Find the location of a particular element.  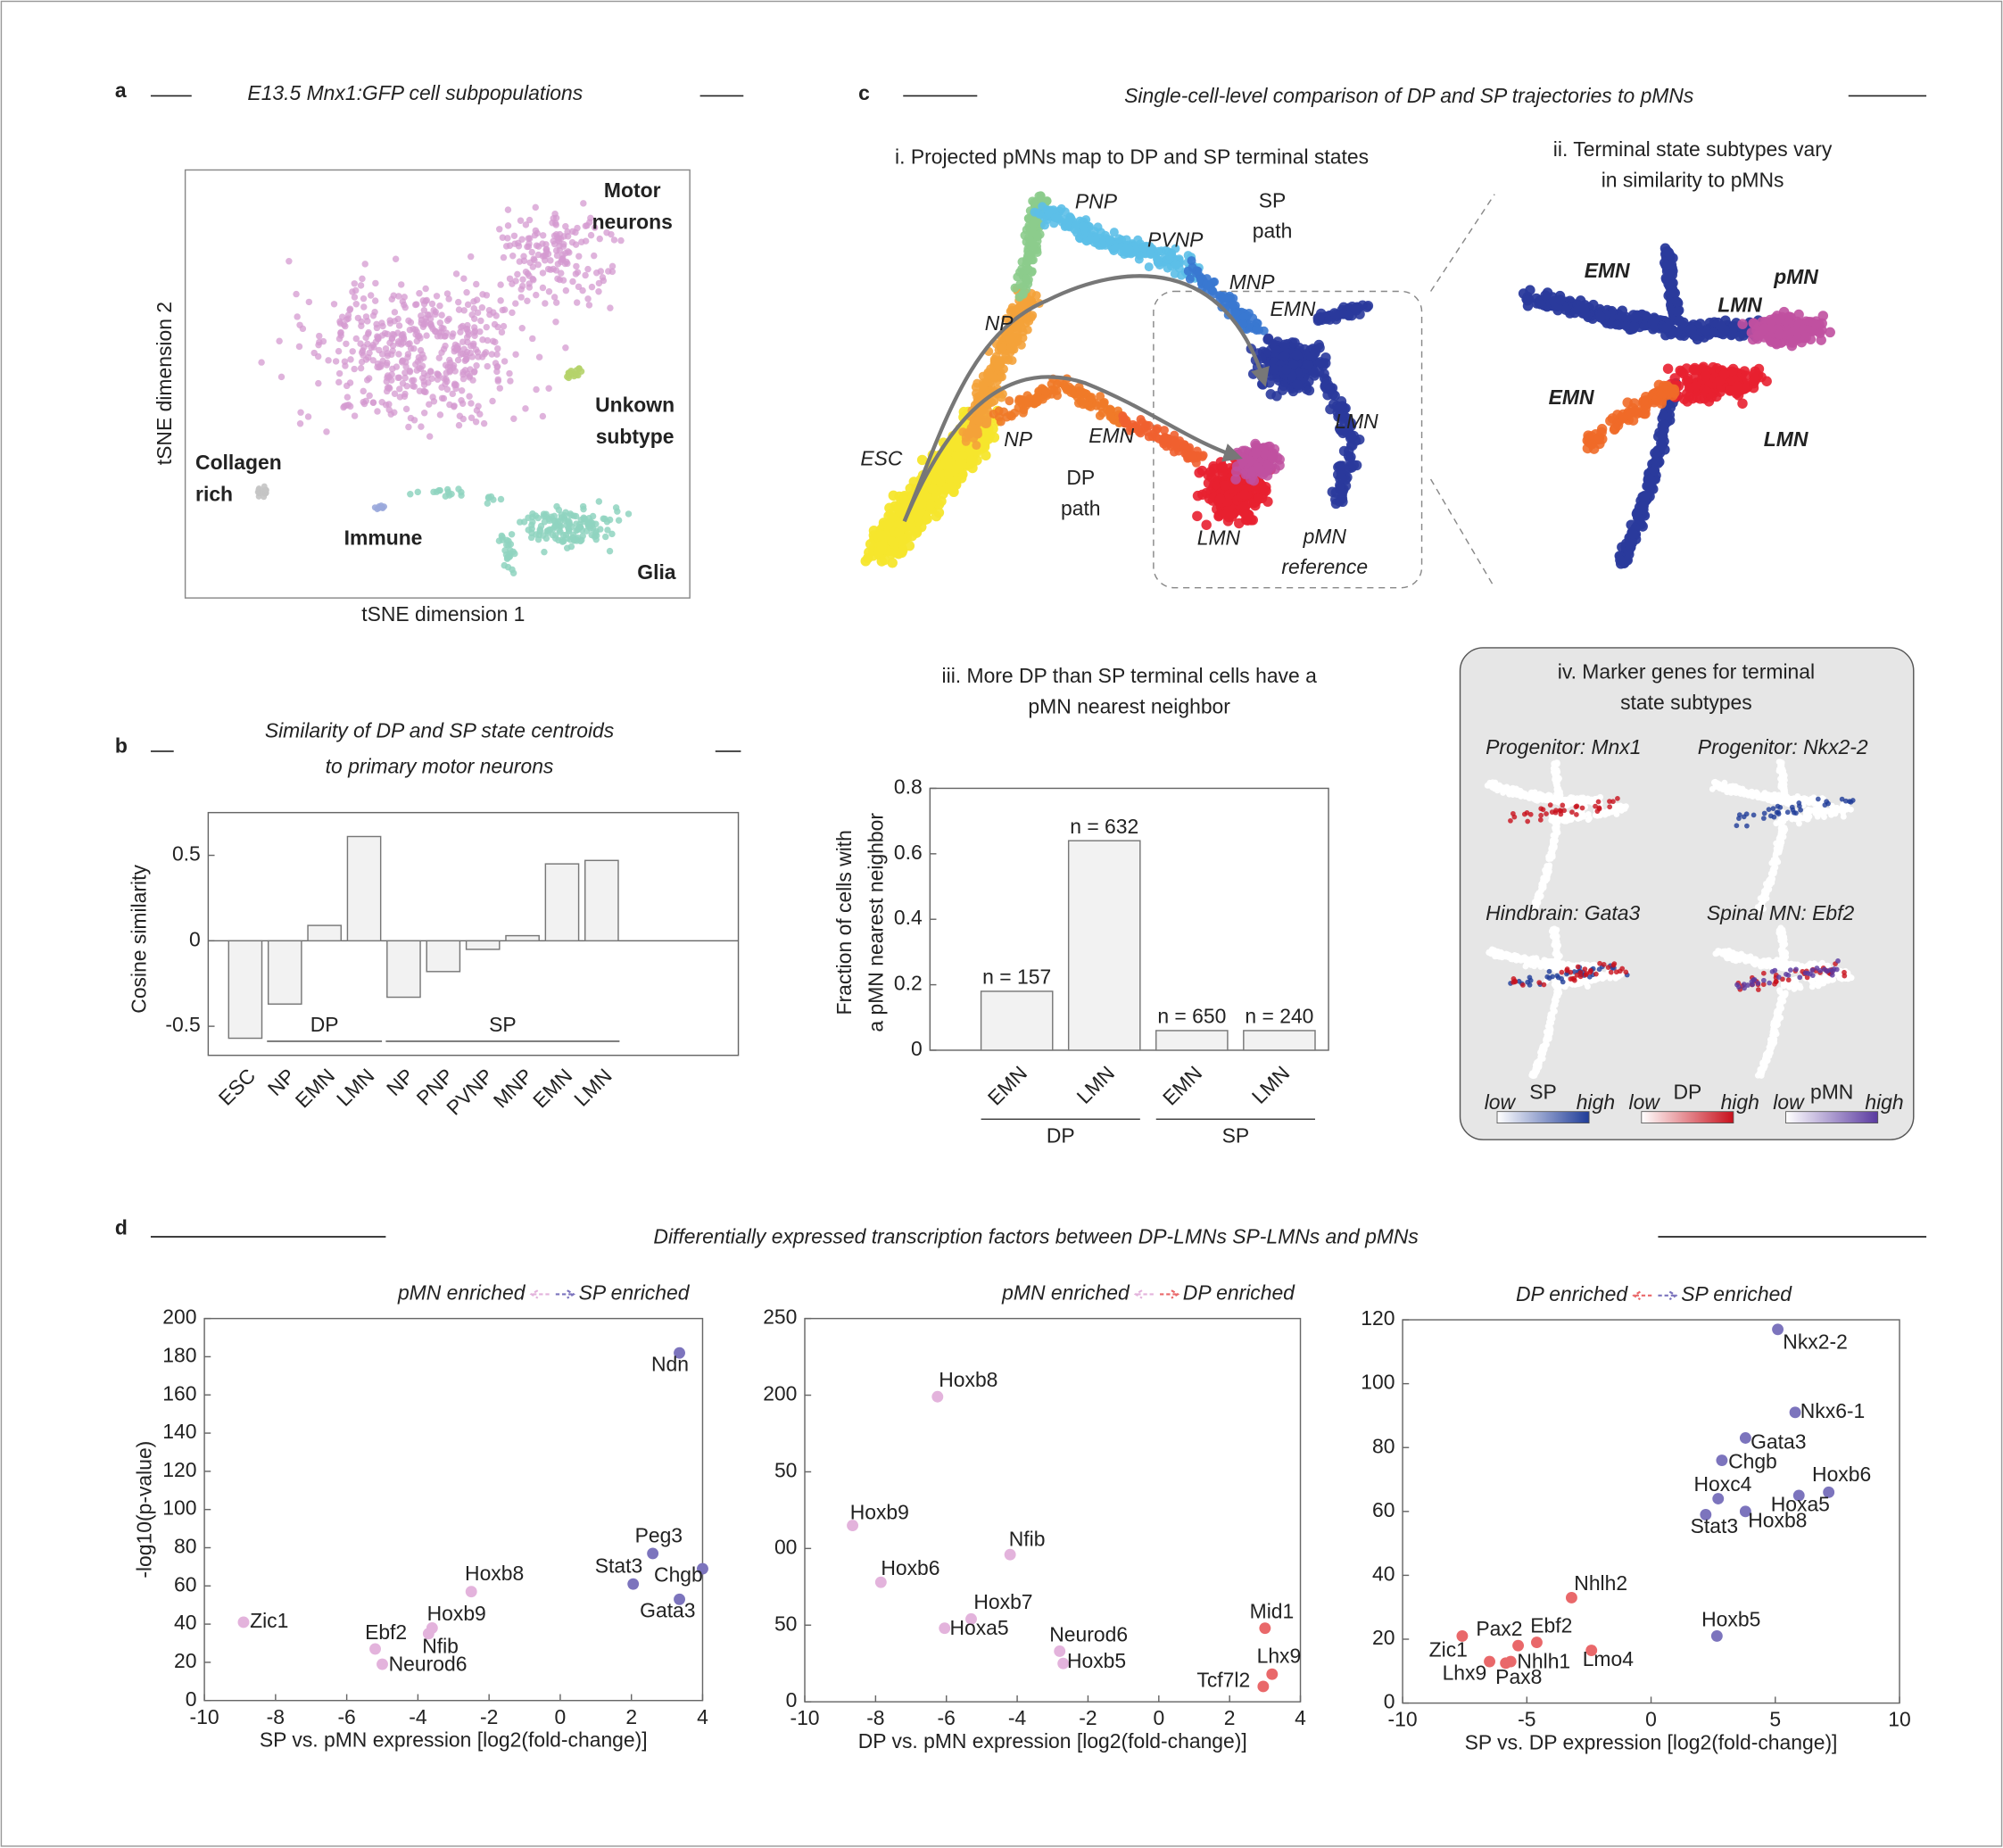

subpanel-title: ii. Terminal state subtypes vary is located at coordinates (1693, 149).